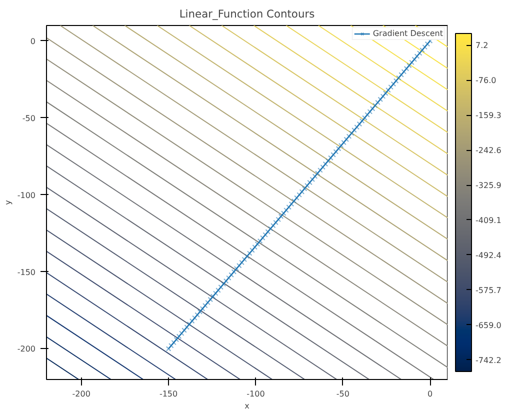 This screenshot has height=413, width=512. Describe the element at coordinates (33, 41) in the screenshot. I see `y-tick-label: 0` at that location.